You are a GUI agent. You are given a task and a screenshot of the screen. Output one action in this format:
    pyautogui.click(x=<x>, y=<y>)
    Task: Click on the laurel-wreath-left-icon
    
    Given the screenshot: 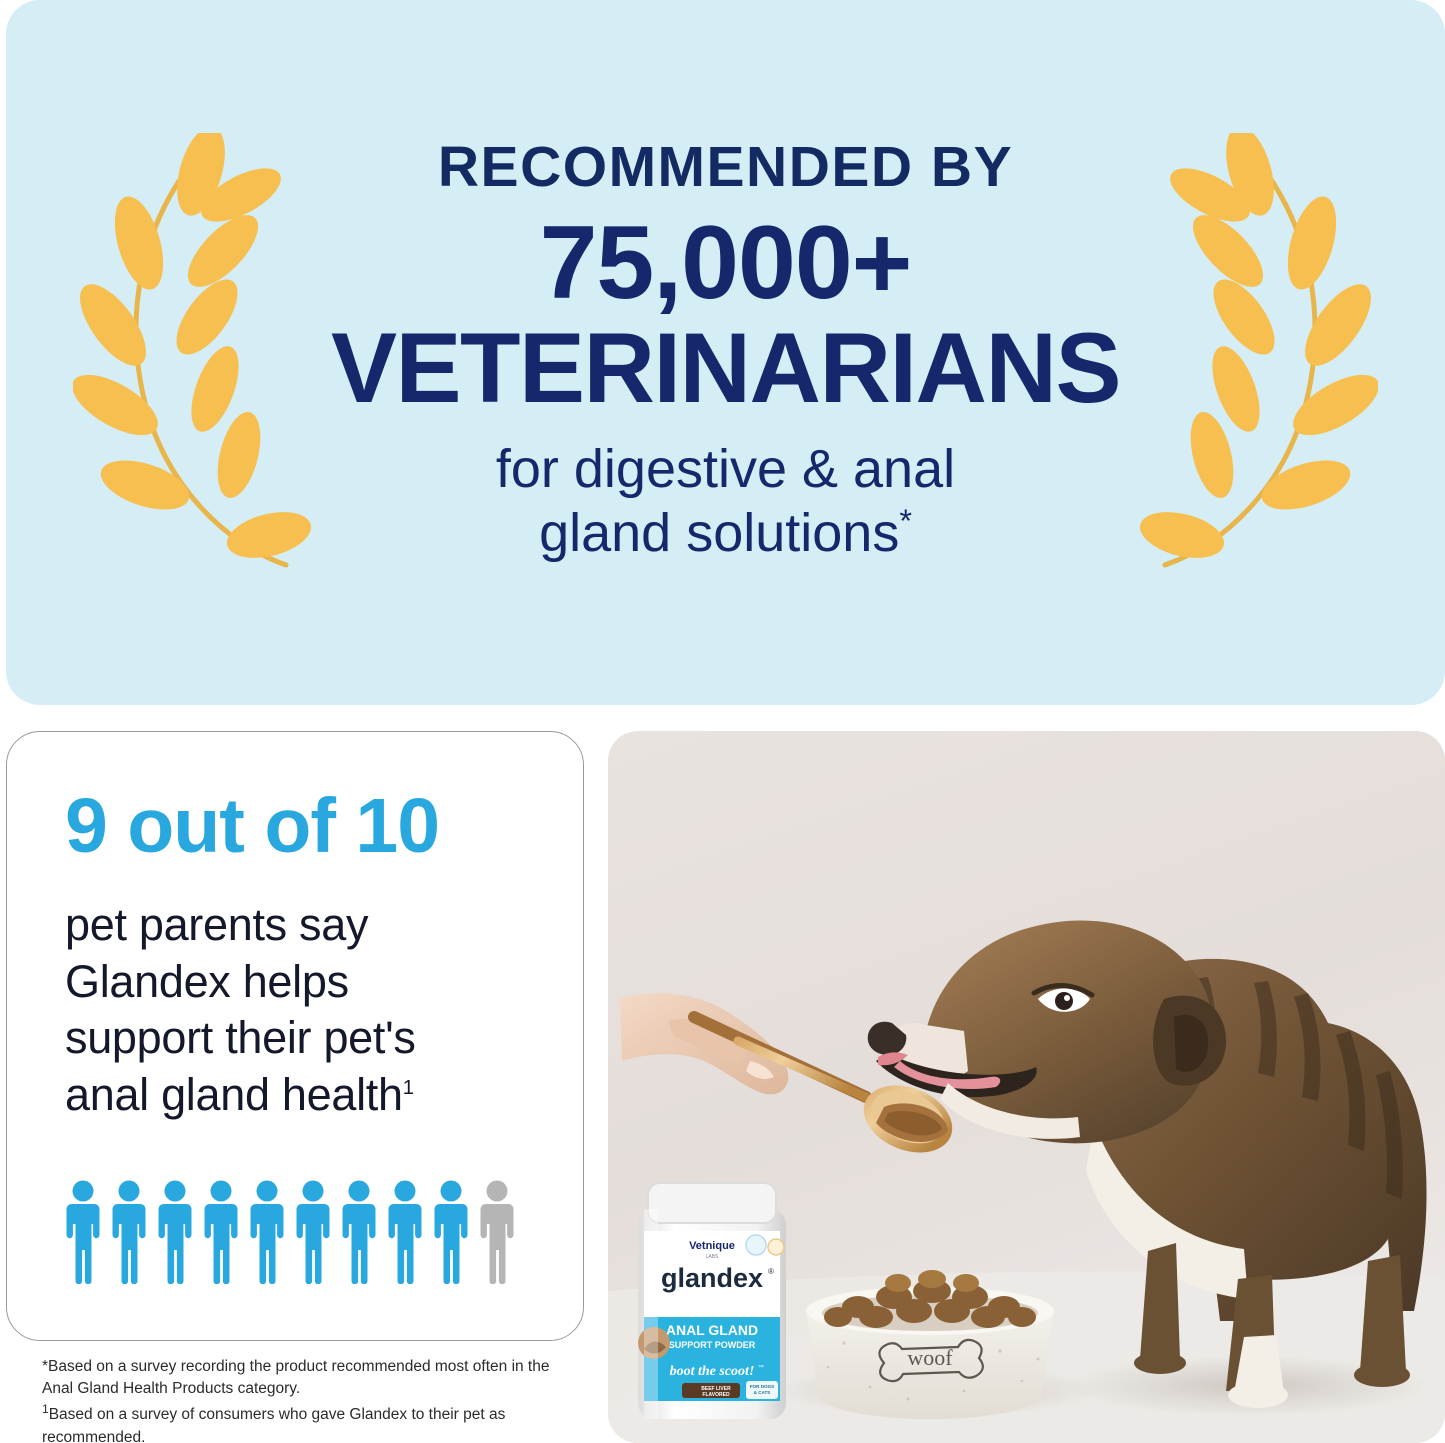 What is the action you would take?
    pyautogui.click(x=197, y=352)
    